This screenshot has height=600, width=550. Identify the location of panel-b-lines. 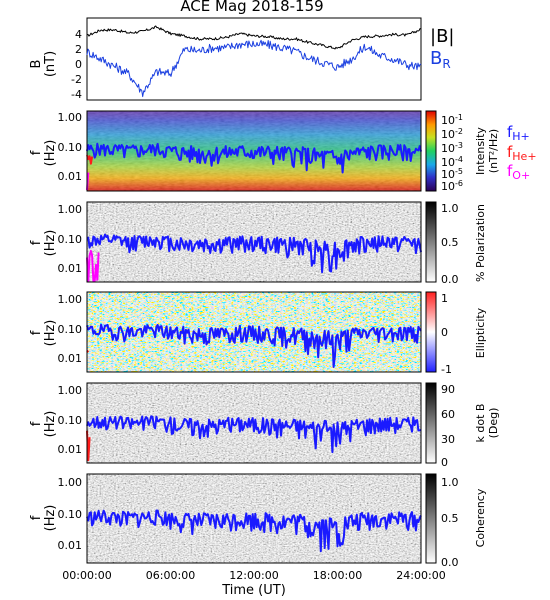
(254, 61).